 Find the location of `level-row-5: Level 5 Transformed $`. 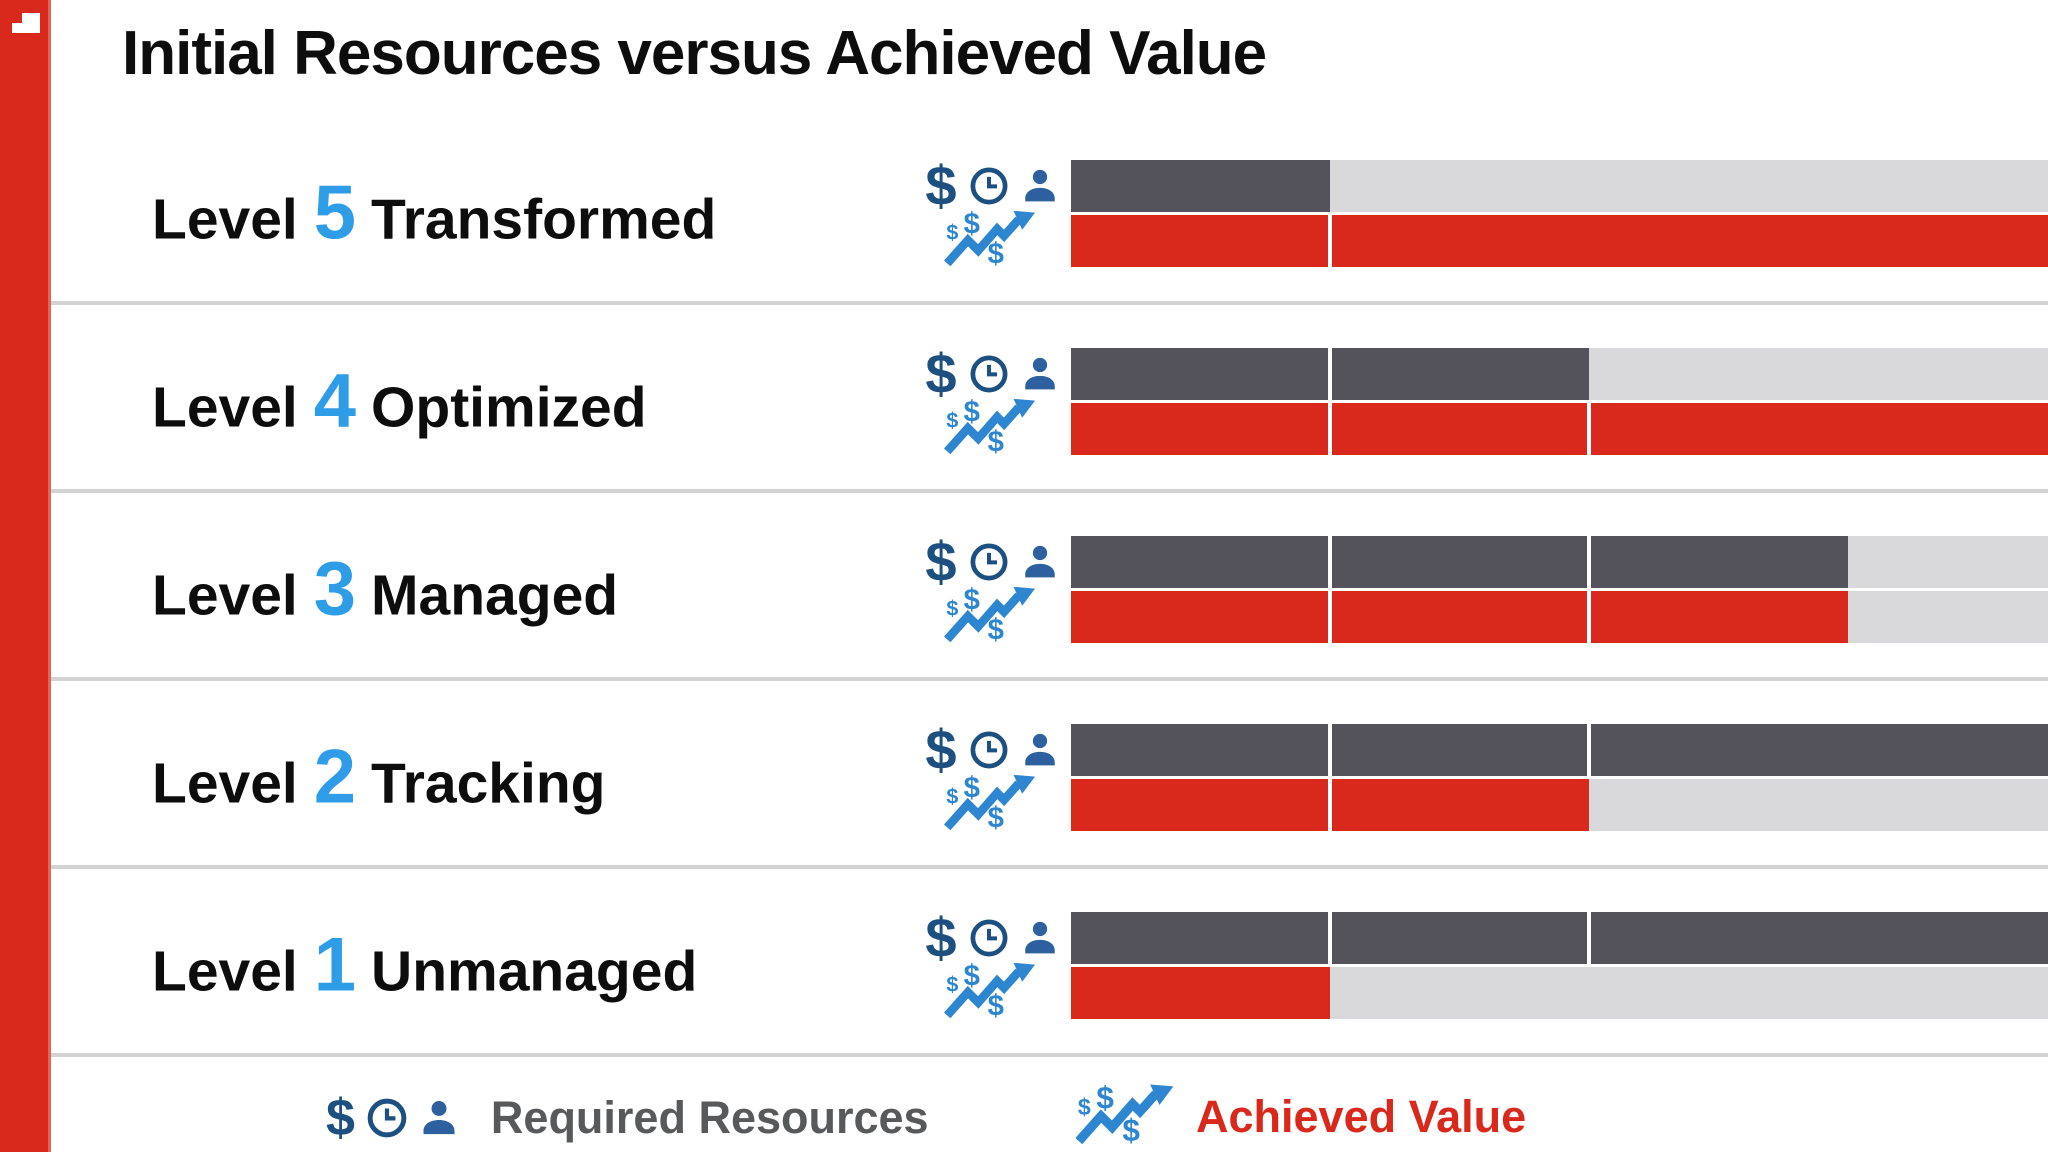

level-row-5: Level 5 Transformed $ is located at coordinates (1024, 211).